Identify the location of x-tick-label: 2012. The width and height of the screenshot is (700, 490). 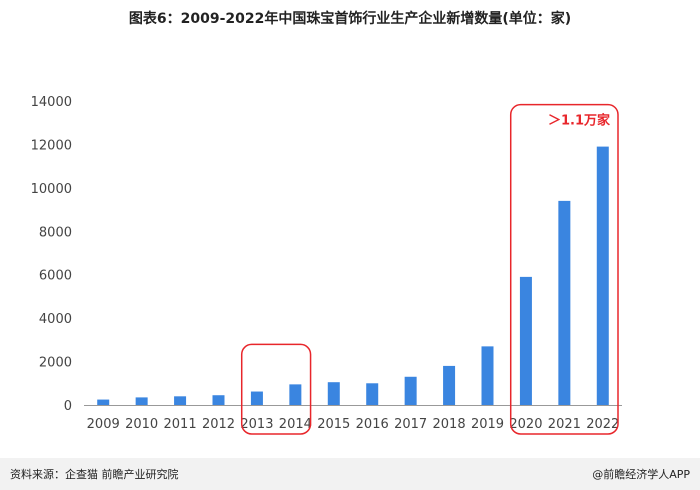
(218, 424).